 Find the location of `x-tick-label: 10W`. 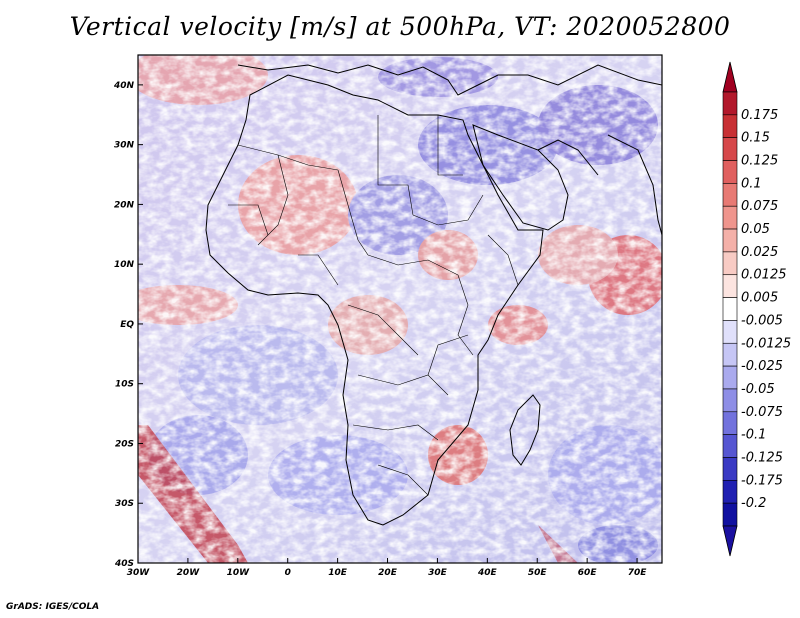

x-tick-label: 10W is located at coordinates (239, 573).